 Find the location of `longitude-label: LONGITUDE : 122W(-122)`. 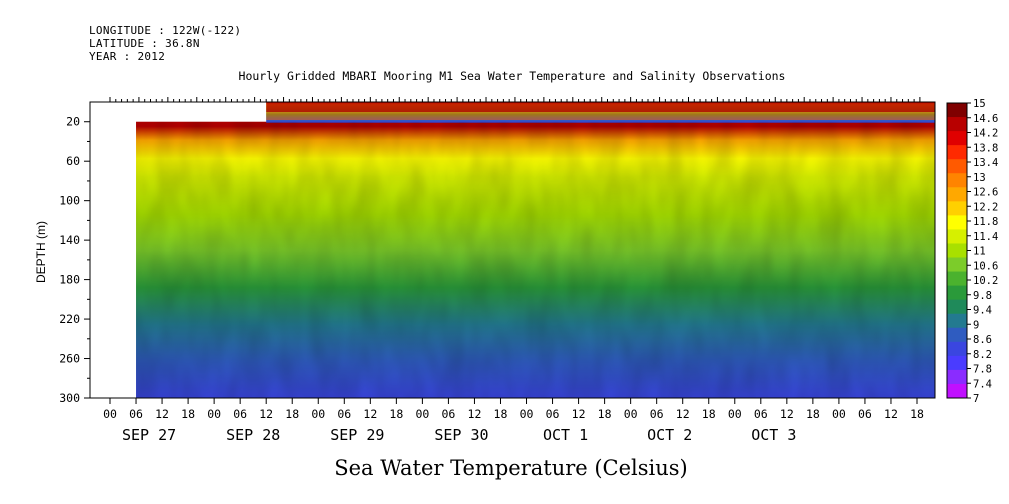

longitude-label: LONGITUDE : 122W(-122) is located at coordinates (165, 30).